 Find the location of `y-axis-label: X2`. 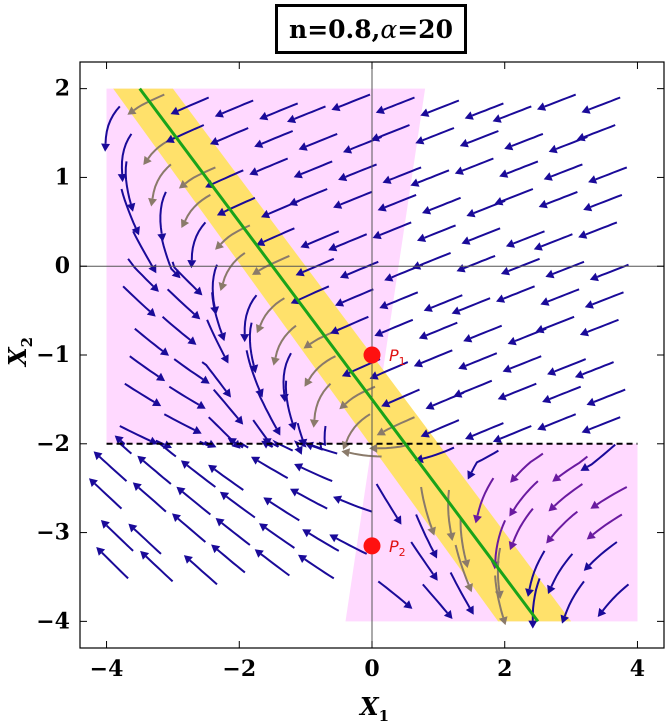

y-axis-label: X2 is located at coordinates (19, 352).